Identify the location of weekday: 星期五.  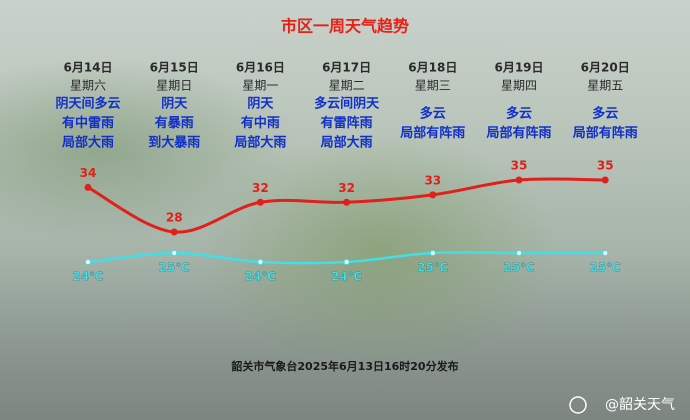
(605, 86).